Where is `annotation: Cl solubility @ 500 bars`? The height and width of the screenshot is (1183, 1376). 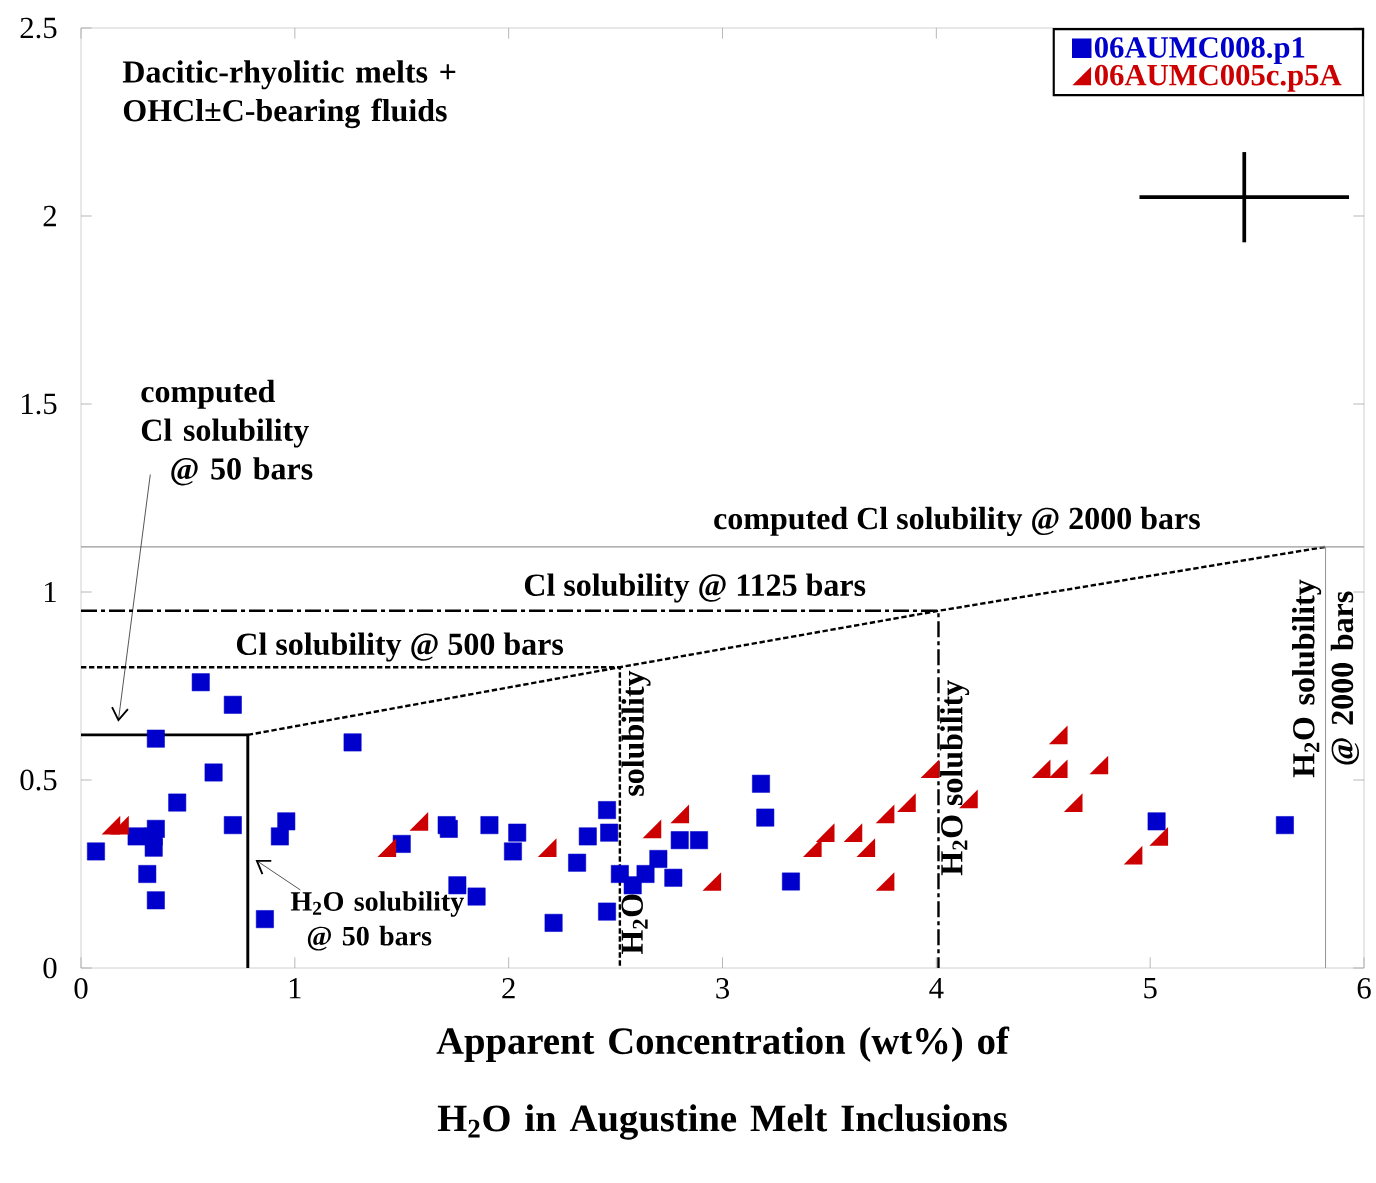
annotation: Cl solubility @ 500 bars is located at coordinates (400, 647).